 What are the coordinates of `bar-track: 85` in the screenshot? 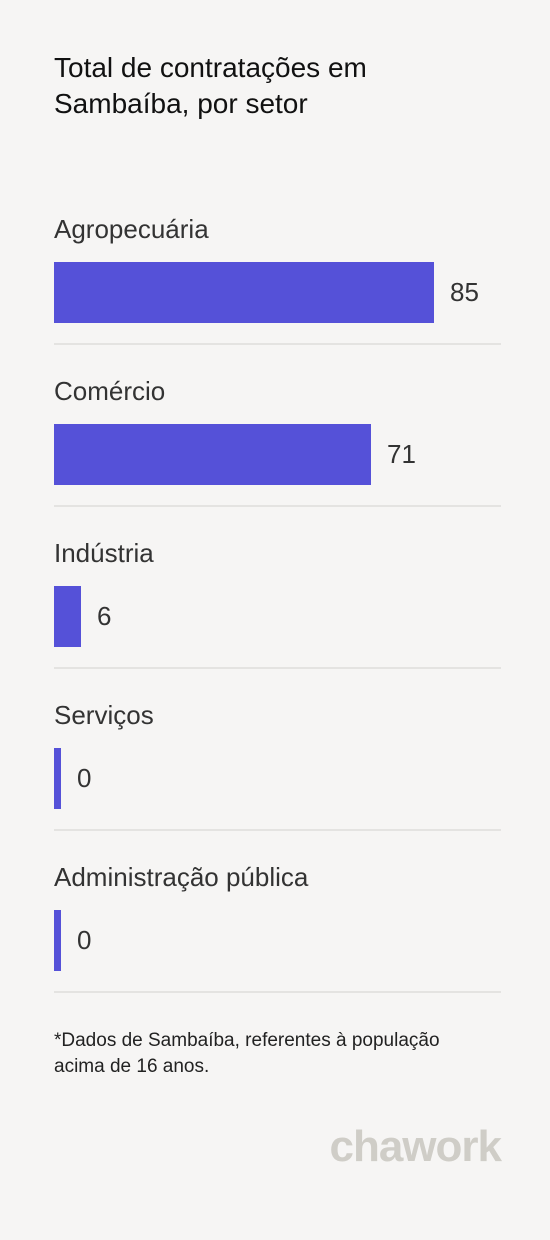 It's located at (277, 292).